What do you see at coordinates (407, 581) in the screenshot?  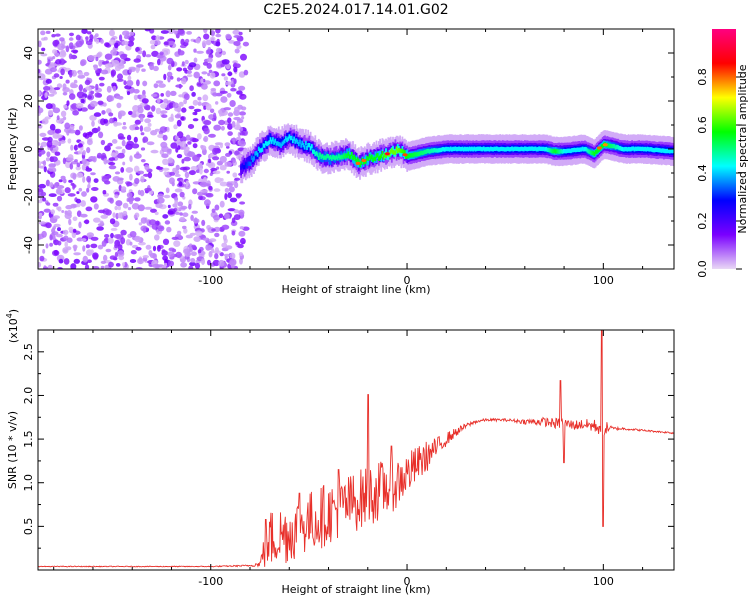 I see `x-tick-label: 0` at bounding box center [407, 581].